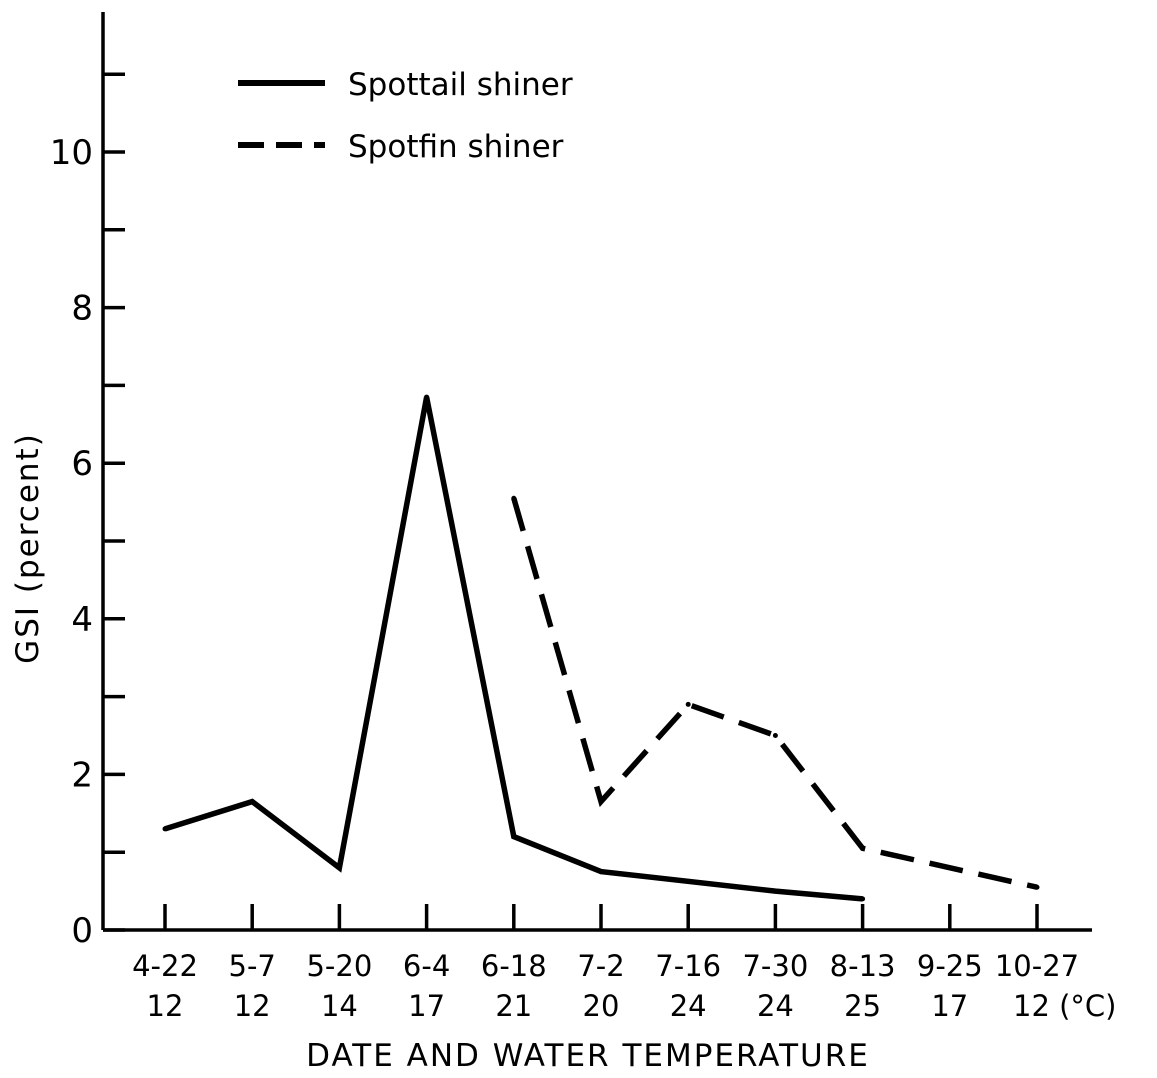 This screenshot has width=1157, height=1078. Describe the element at coordinates (600, 966) in the screenshot. I see `x-tick-label-date: 7-2` at that location.